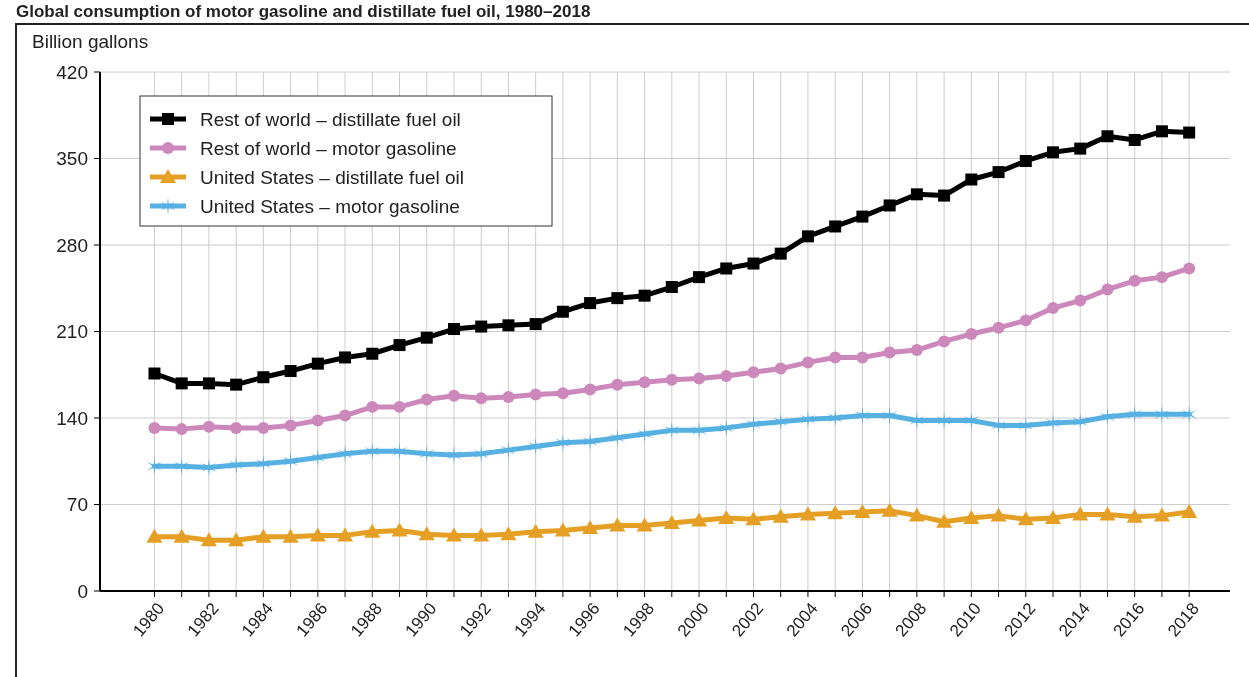 The image size is (1249, 677). What do you see at coordinates (90, 41) in the screenshot?
I see `y-axis-title: Billion gallons` at bounding box center [90, 41].